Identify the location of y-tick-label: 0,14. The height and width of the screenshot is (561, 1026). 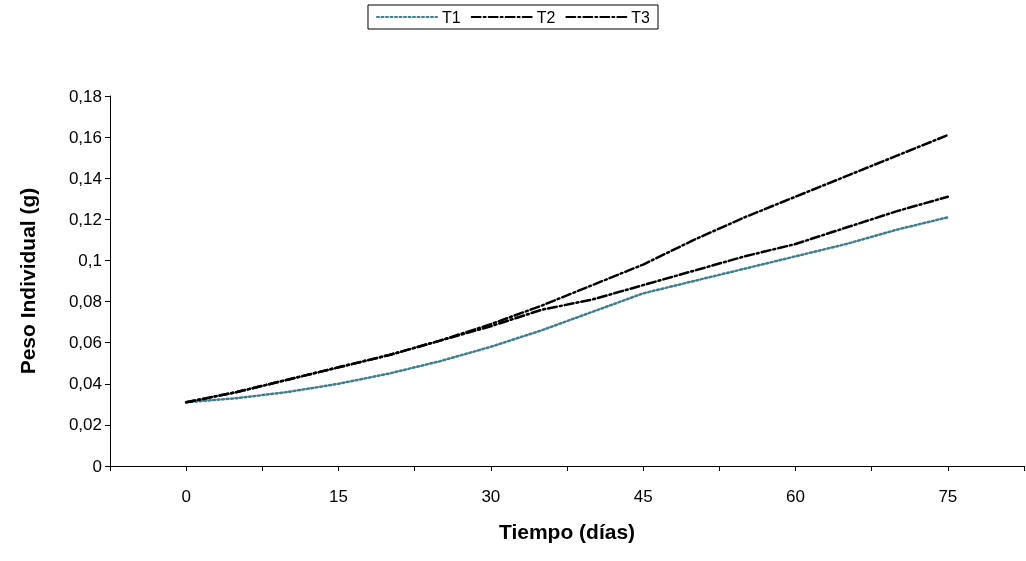
(85, 178).